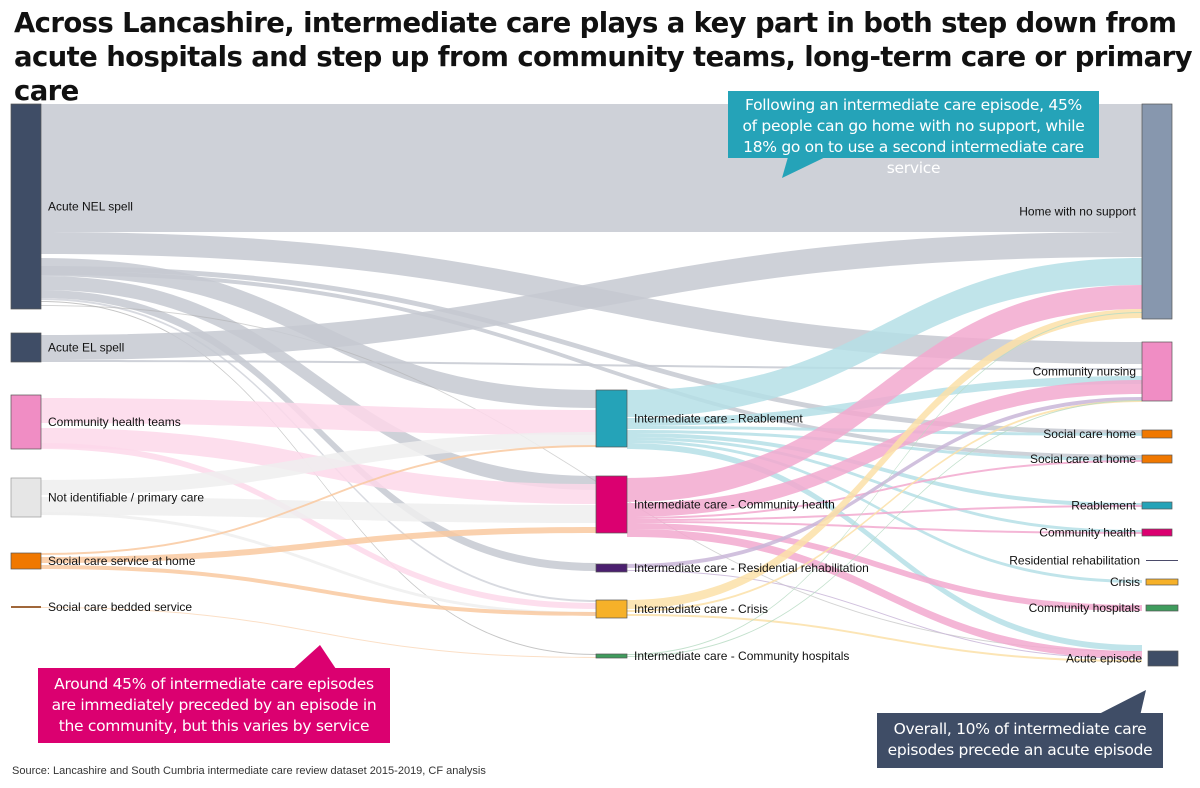 The image size is (1200, 788). Describe the element at coordinates (126, 498) in the screenshot. I see `source-label: Not identifiable / primary care` at that location.